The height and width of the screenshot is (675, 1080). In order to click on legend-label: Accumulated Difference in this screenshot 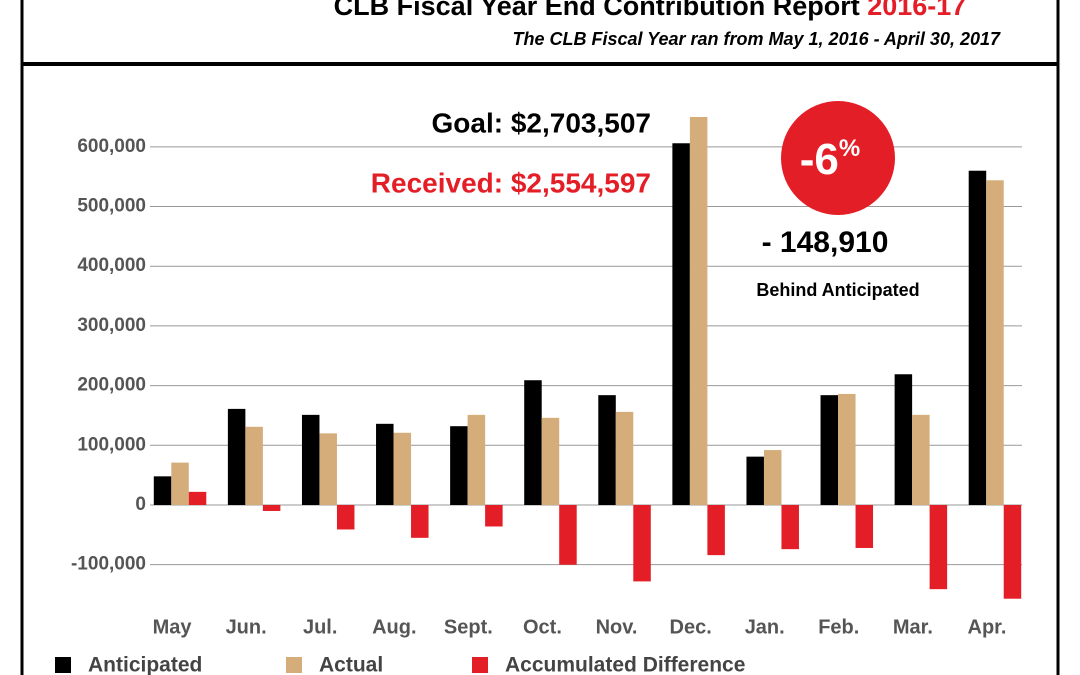, I will do `click(625, 664)`.